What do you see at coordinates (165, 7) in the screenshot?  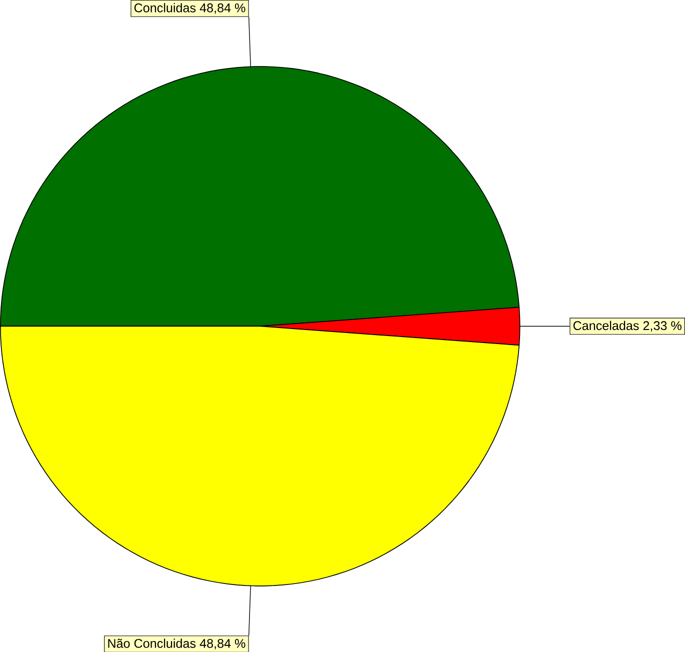 I see `slice-label: Concluidas` at bounding box center [165, 7].